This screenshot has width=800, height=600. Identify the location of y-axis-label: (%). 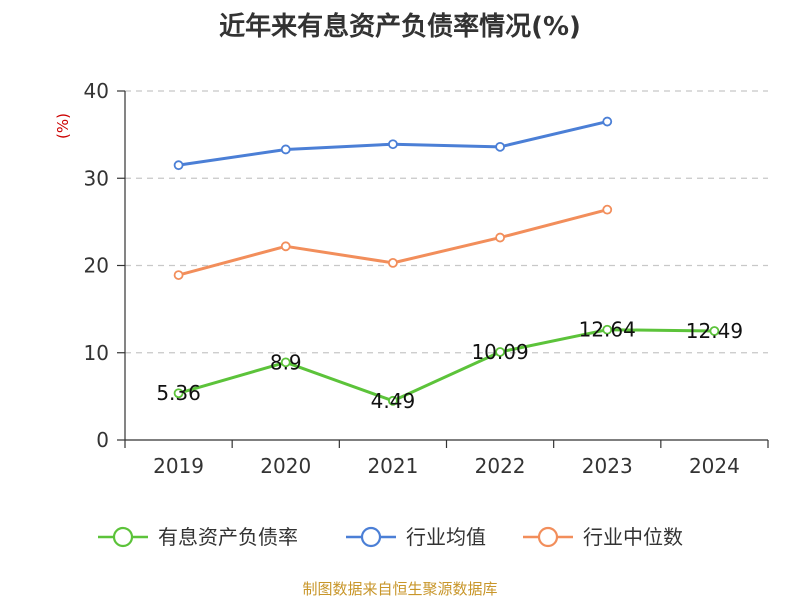
(63, 126).